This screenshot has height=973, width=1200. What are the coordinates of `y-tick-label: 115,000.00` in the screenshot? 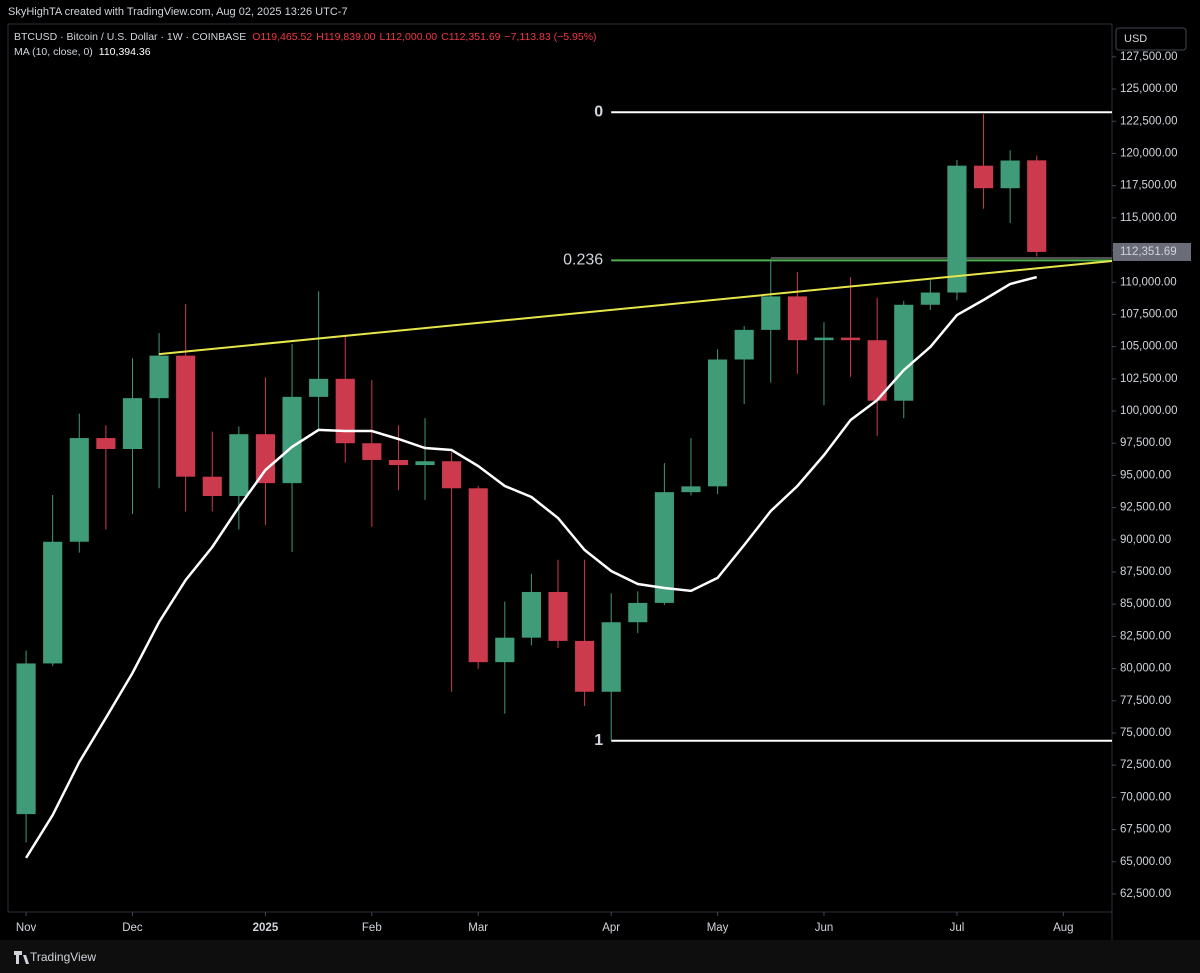 It's located at (1148, 218).